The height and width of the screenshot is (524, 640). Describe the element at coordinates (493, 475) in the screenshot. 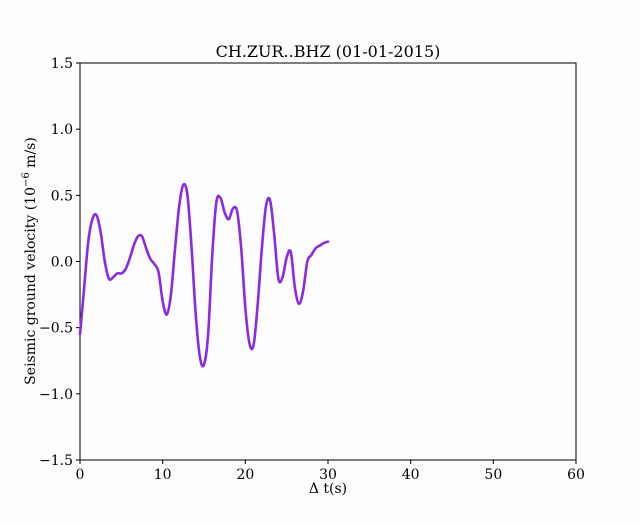

I see `x-tick-label: 50` at that location.